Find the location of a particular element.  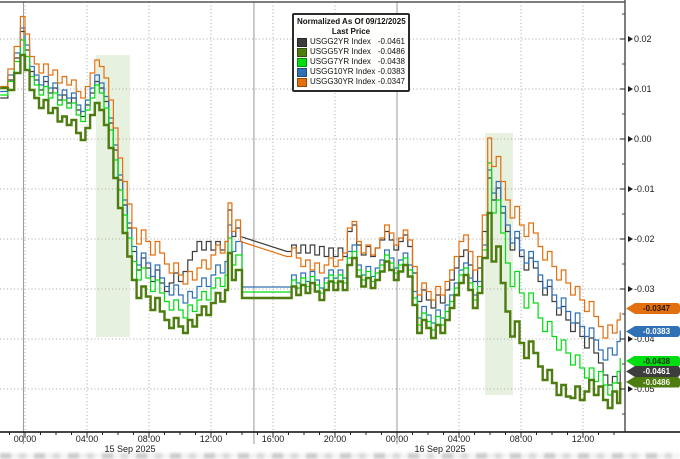

y-axis-label-text: -0.02 is located at coordinates (644, 239).